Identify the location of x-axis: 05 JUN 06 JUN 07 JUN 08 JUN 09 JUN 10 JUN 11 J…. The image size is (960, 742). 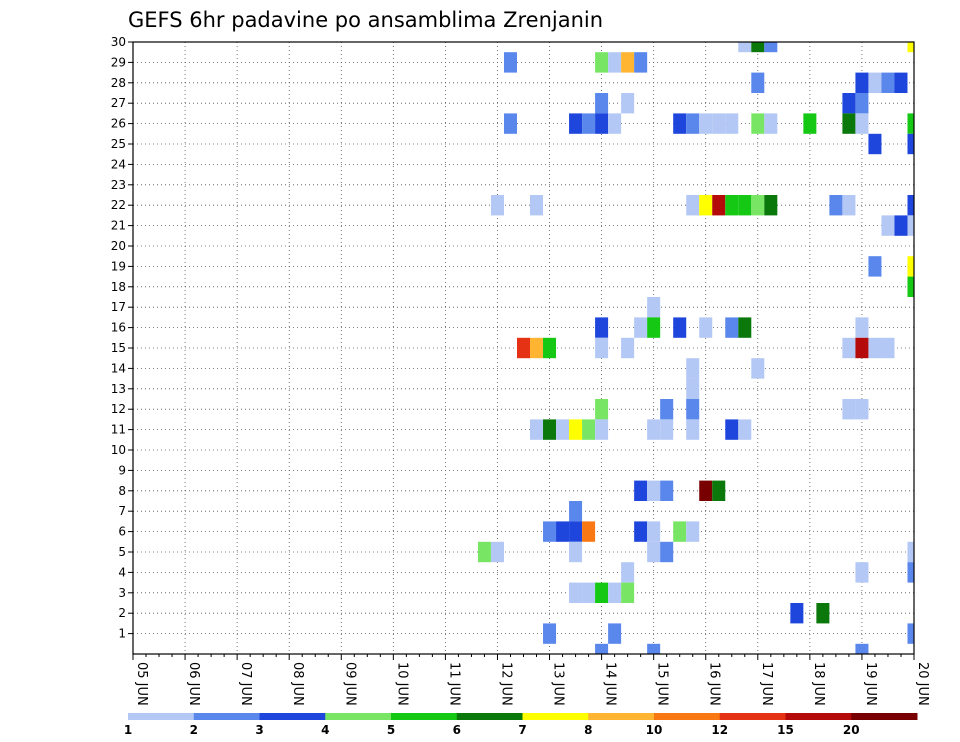
(531, 680).